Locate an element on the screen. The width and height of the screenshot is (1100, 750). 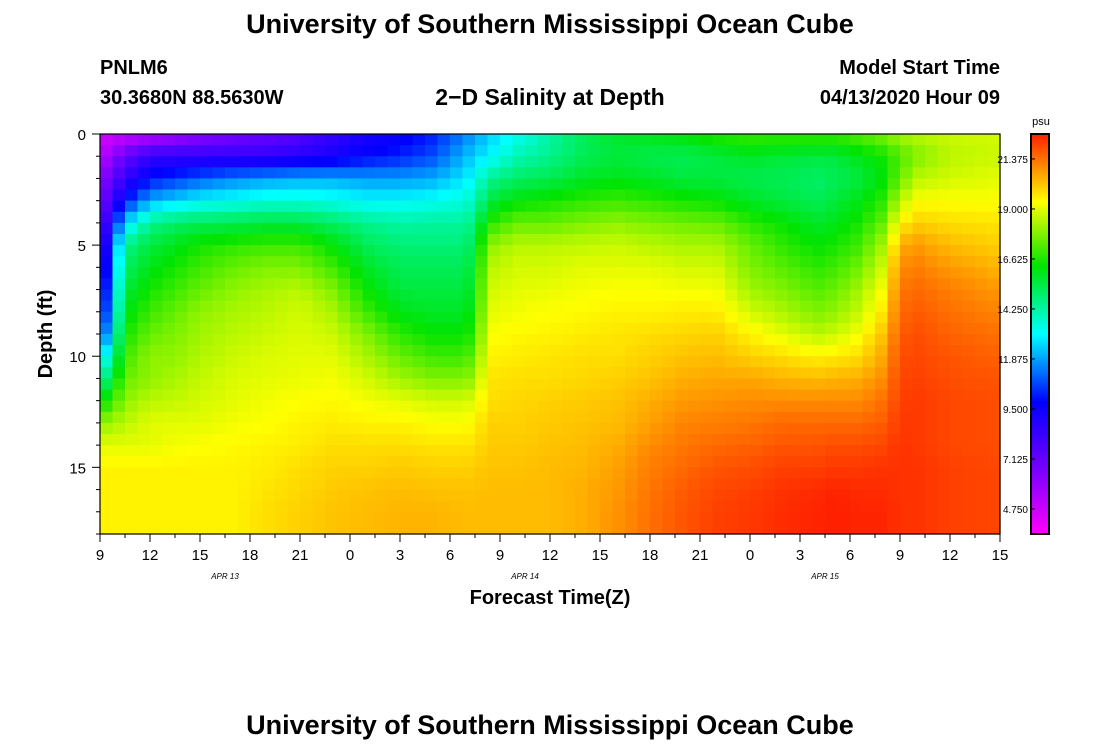
x-tick-label: 18 is located at coordinates (650, 555).